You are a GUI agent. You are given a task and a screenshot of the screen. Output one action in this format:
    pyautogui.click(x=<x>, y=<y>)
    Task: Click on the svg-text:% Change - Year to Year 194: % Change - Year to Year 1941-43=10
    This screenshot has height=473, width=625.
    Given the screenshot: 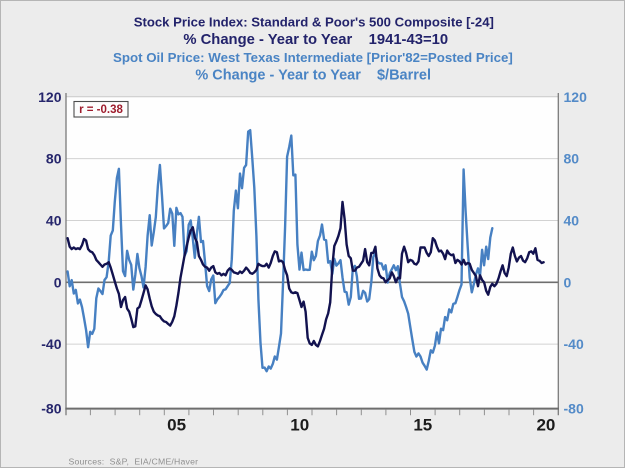 What is the action you would take?
    pyautogui.click(x=315, y=40)
    